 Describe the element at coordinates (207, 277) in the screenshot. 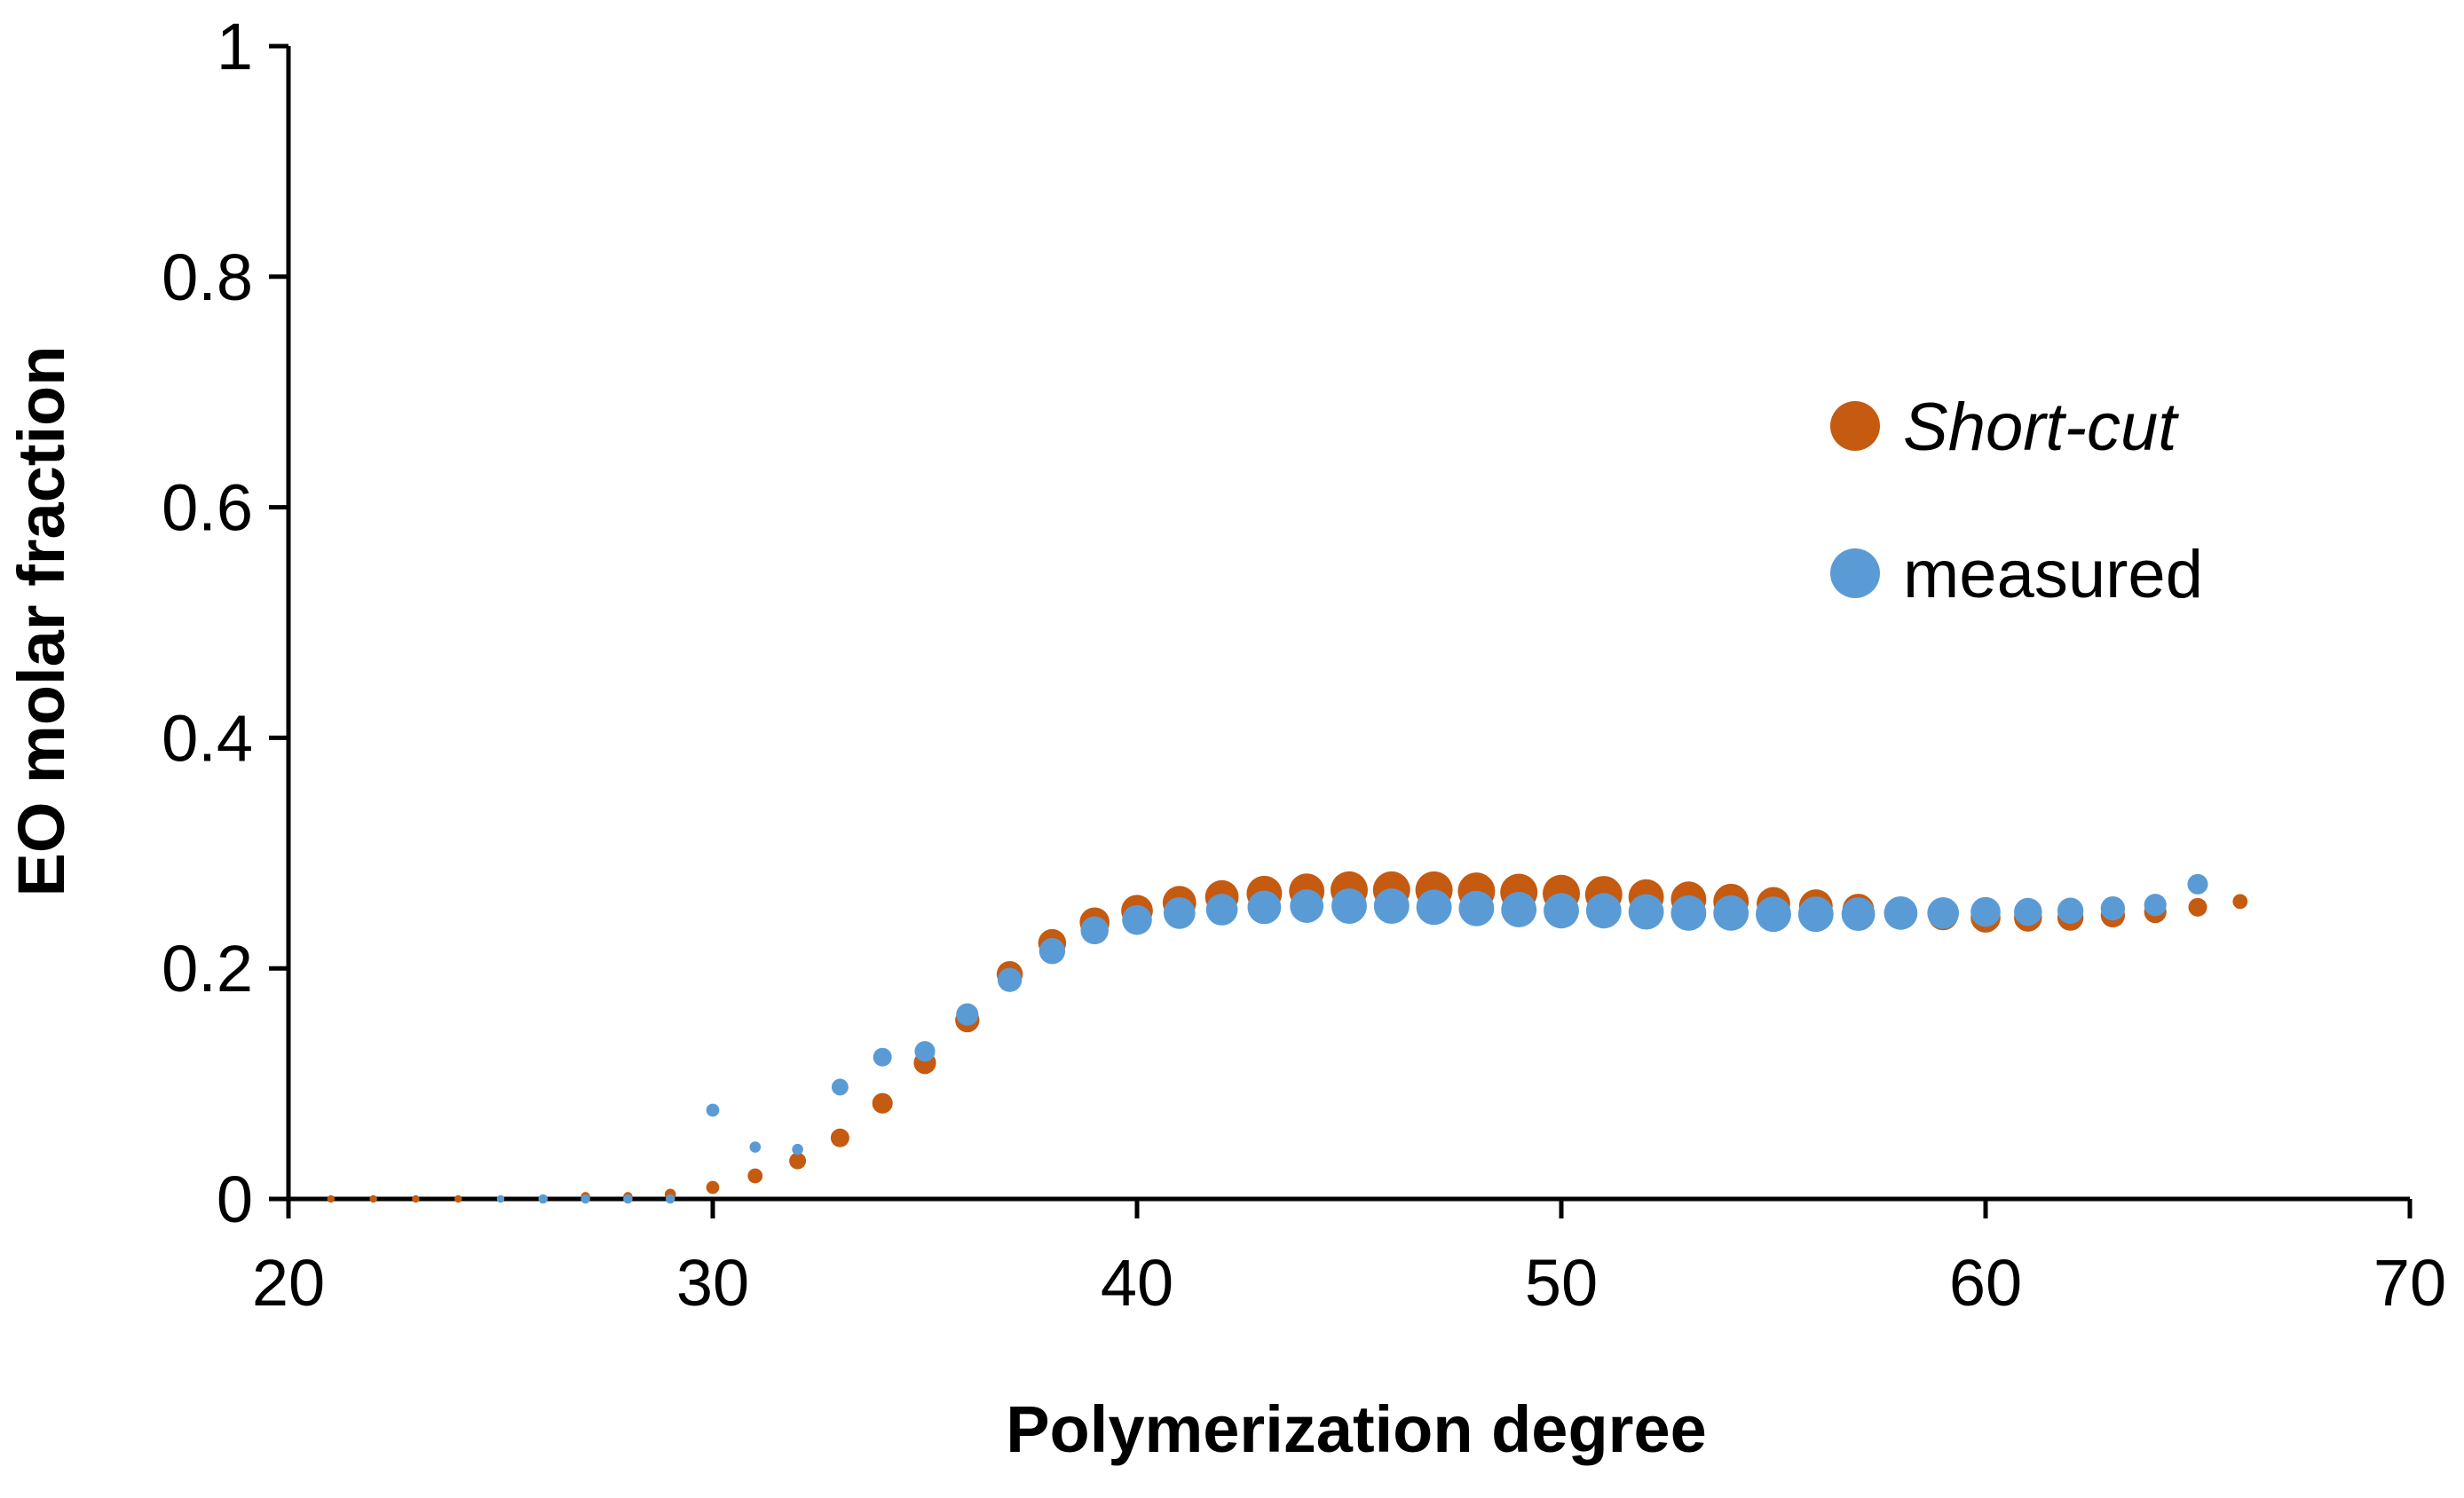

I see `y-tick-label: 0.8` at that location.